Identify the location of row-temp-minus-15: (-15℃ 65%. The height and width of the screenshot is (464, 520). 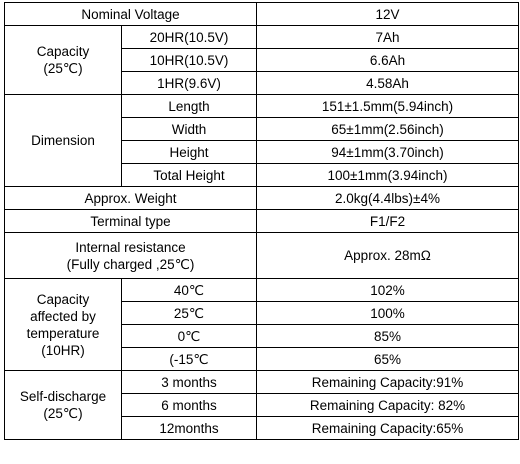
(262, 359).